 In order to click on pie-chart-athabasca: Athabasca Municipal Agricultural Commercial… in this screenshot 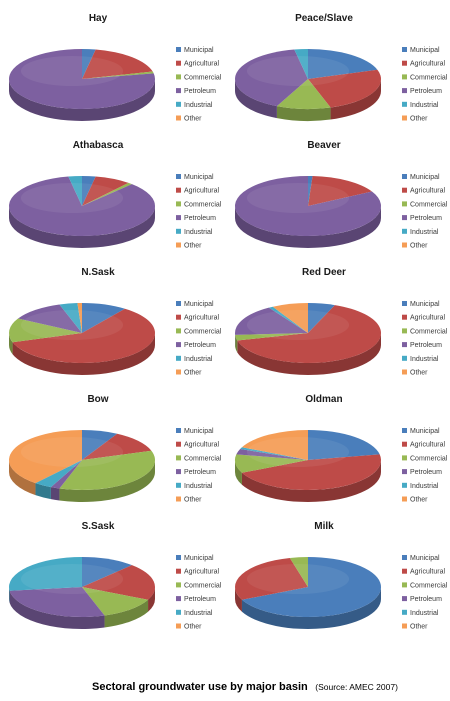, I will do `click(115, 195)`.